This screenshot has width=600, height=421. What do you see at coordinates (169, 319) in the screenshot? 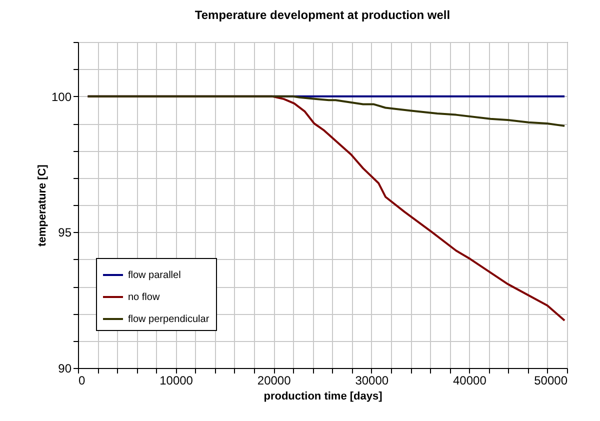
I see `legend-label: flow perpendicular` at bounding box center [169, 319].